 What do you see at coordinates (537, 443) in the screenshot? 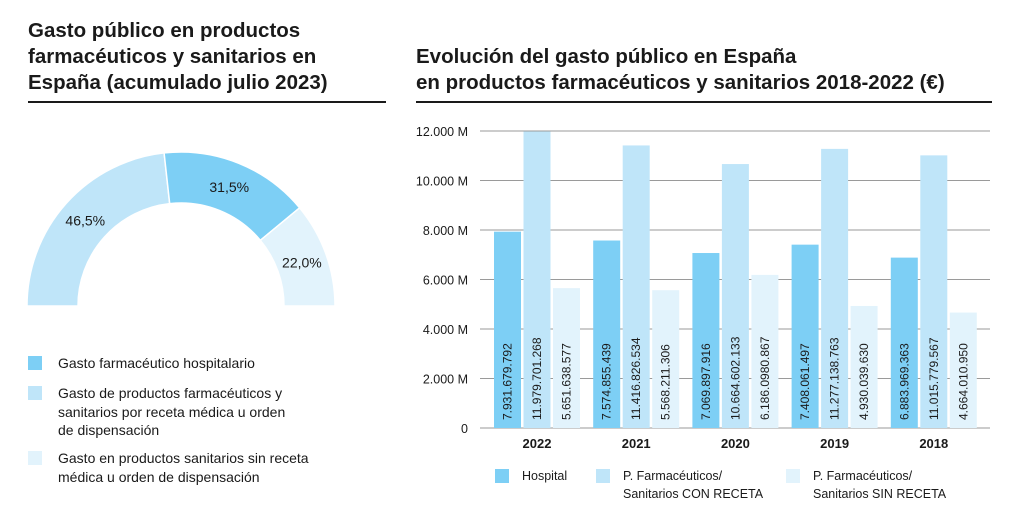
I see `x-category-label: 2022` at bounding box center [537, 443].